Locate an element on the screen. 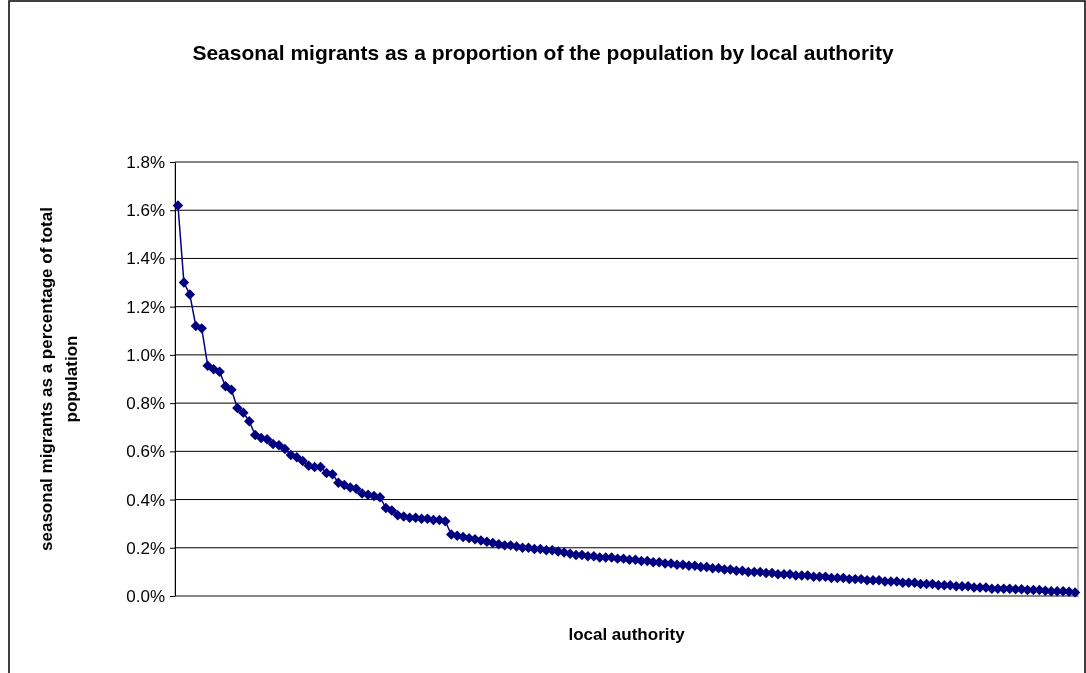  y-tick-label: 0.6% is located at coordinates (145, 452).